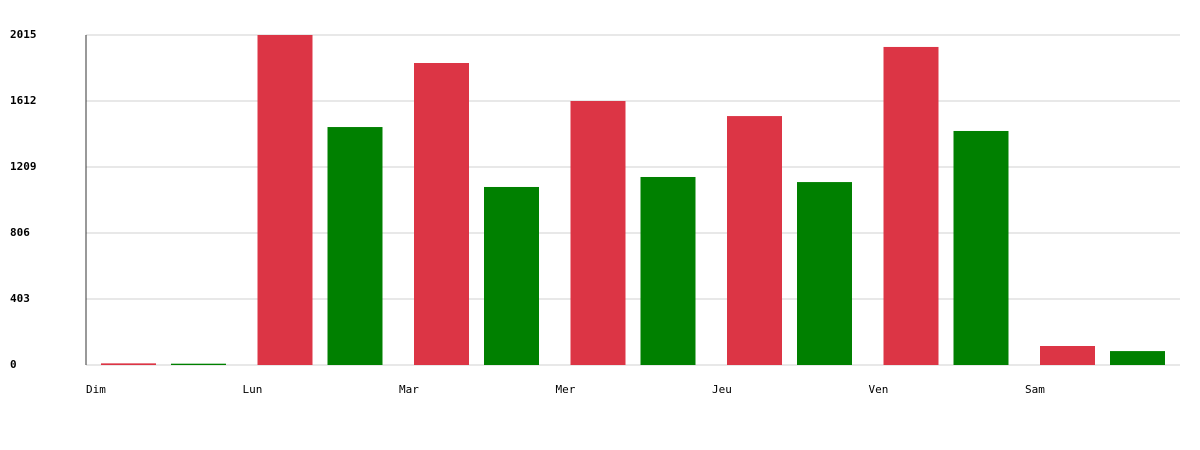  Describe the element at coordinates (23, 34) in the screenshot. I see `y-tick-label: 2015` at that location.